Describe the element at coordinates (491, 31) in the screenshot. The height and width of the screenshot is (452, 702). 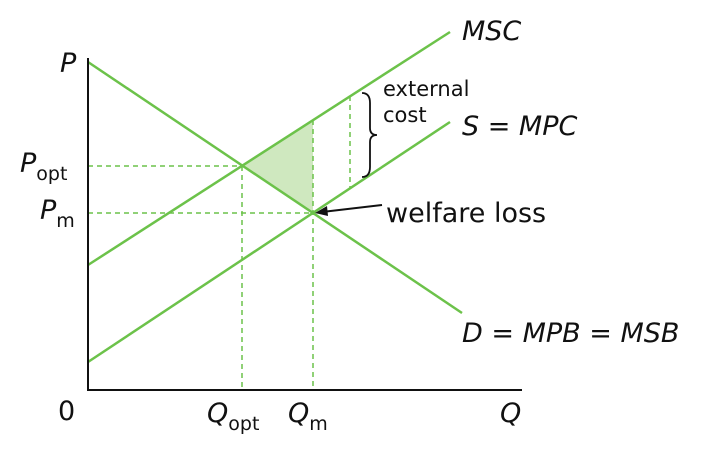
I see `msc-label: MSC` at that location.